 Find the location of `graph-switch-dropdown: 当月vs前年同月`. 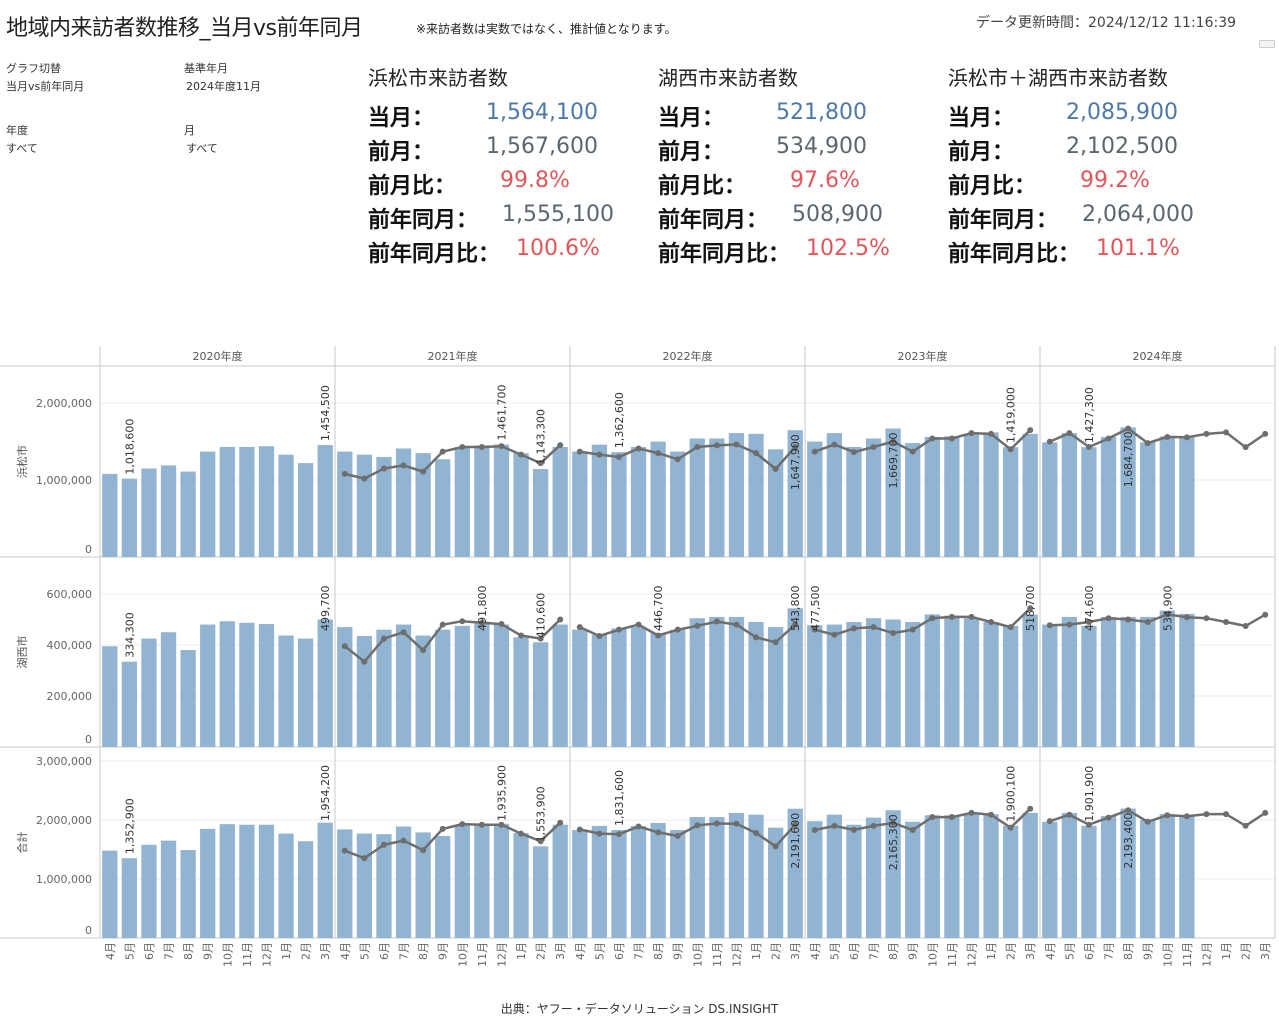

graph-switch-dropdown: 当月vs前年同月 is located at coordinates (45, 86).